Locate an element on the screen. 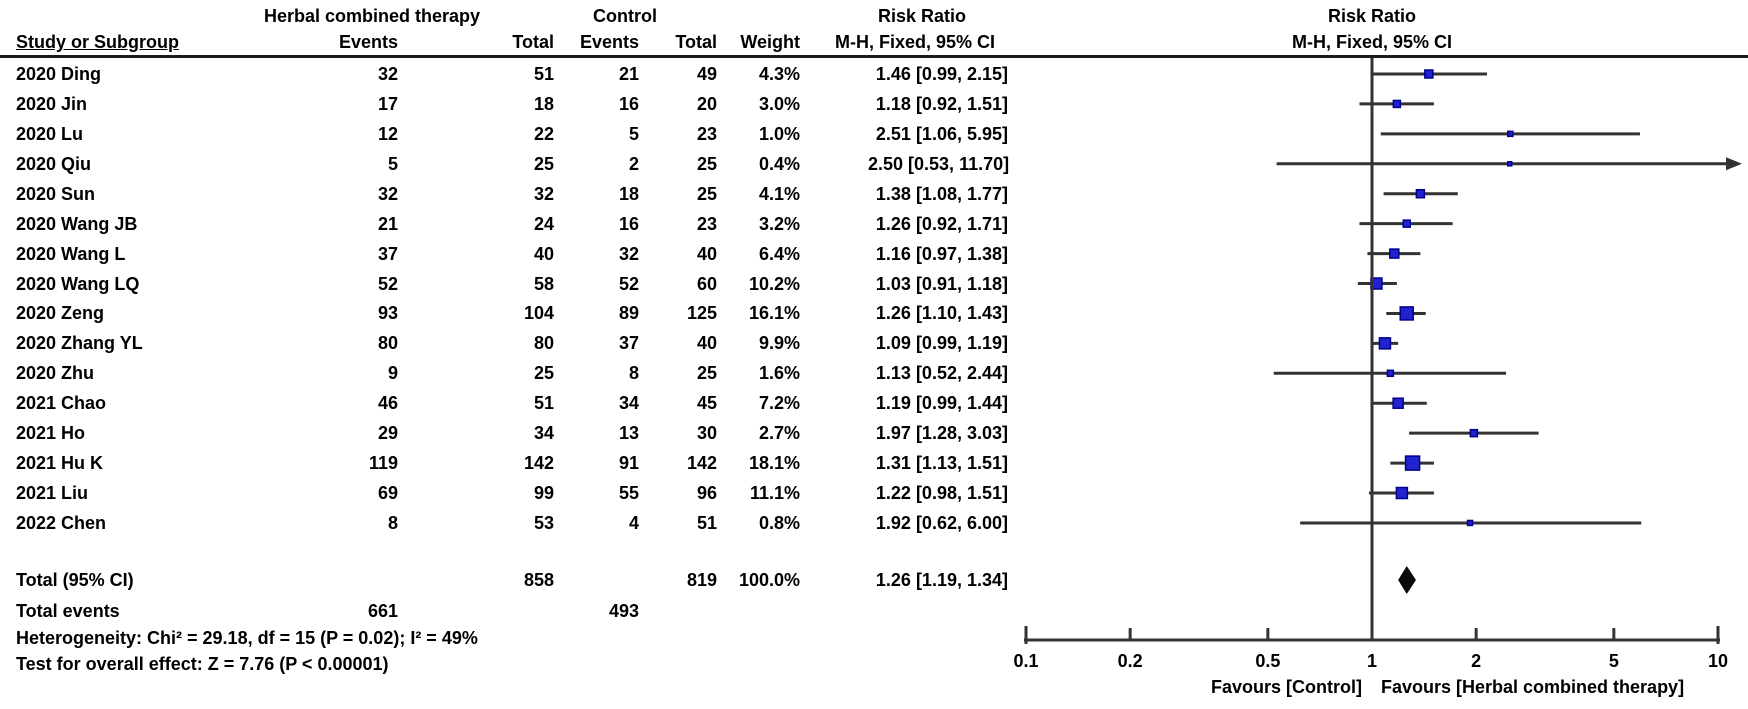 This screenshot has width=1748, height=709. study-label: 2021 Ho is located at coordinates (51, 433).